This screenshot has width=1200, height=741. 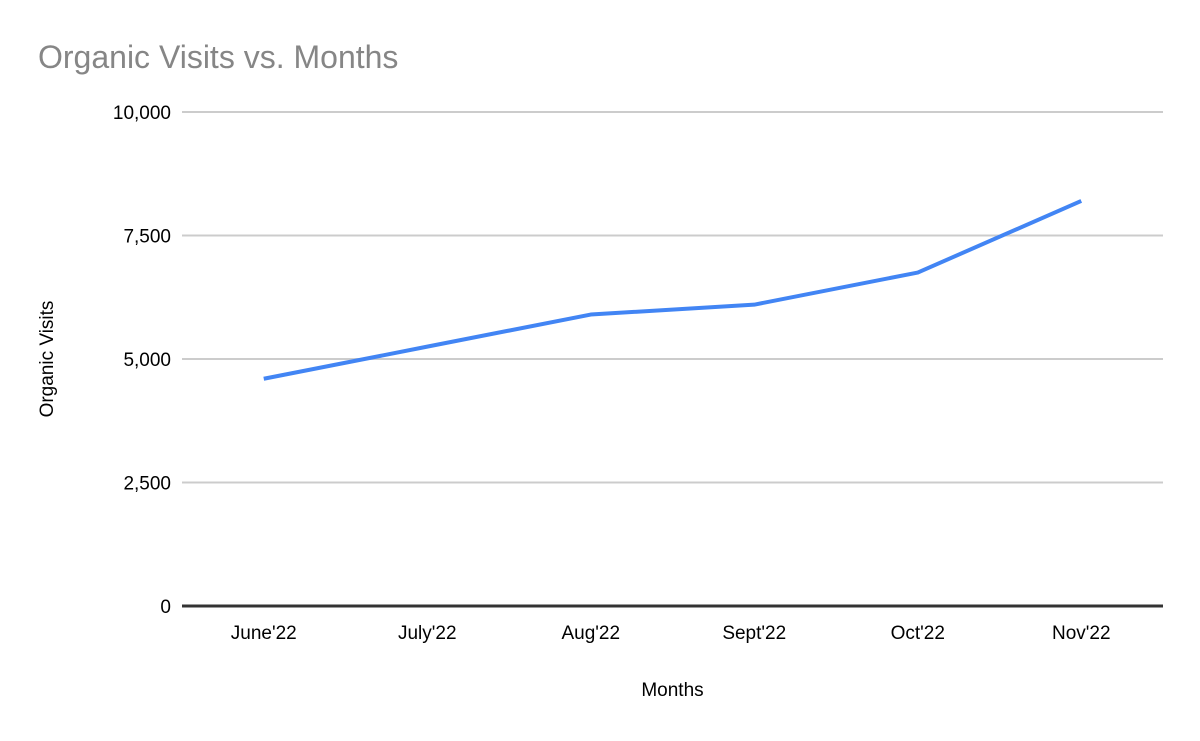 What do you see at coordinates (147, 237) in the screenshot?
I see `y-tick-label: 7,500` at bounding box center [147, 237].